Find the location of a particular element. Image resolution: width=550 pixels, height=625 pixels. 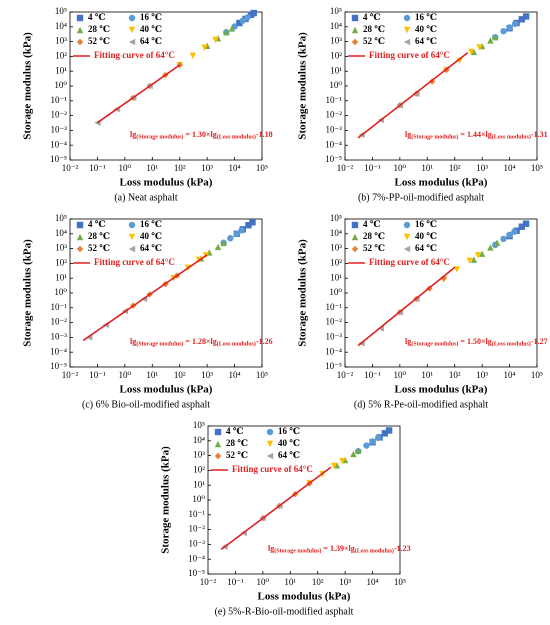

y-tick-label: 10³ is located at coordinates (336, 248).